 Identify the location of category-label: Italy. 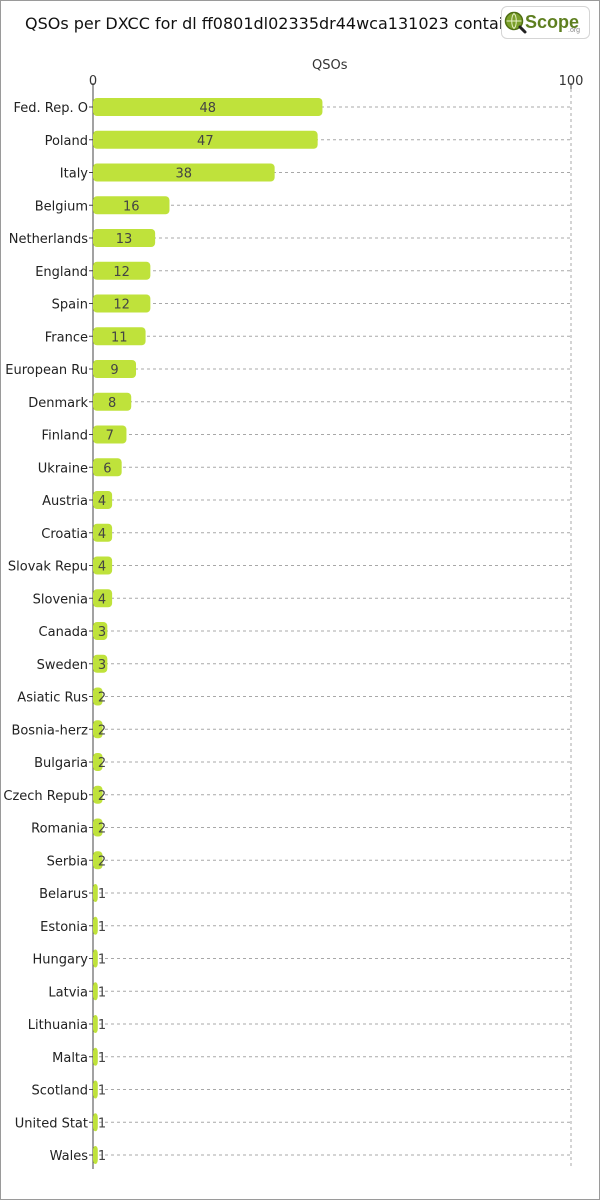
(74, 174).